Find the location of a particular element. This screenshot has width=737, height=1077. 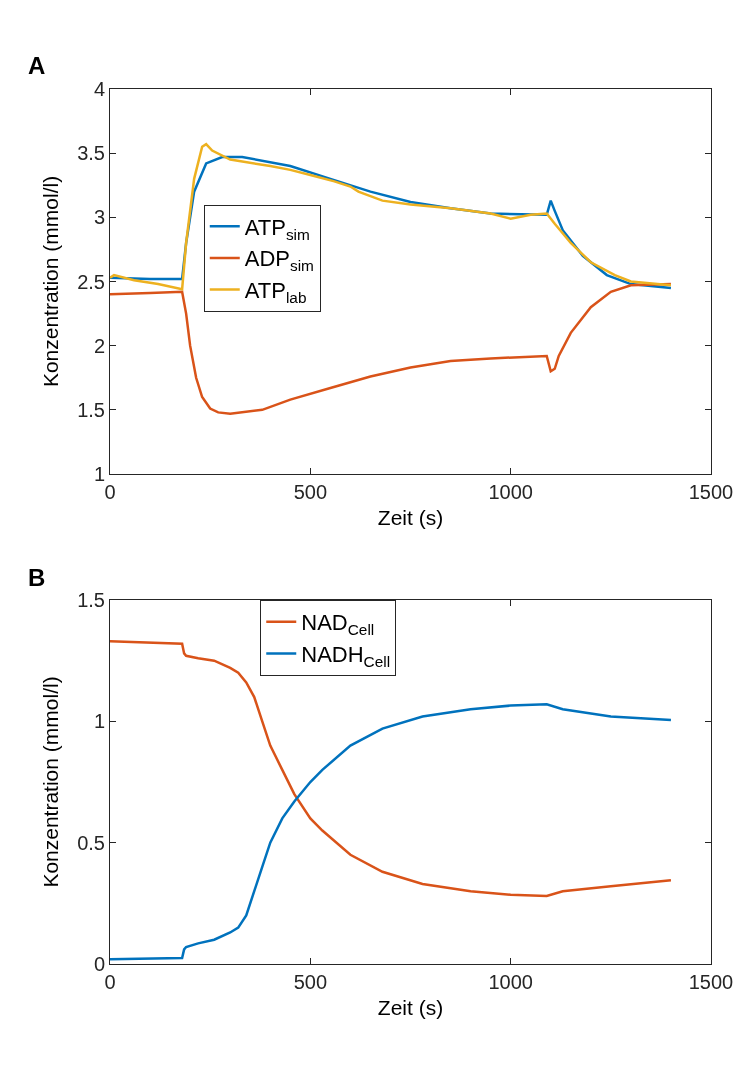

y-tick-label: 4 is located at coordinates (99, 89).